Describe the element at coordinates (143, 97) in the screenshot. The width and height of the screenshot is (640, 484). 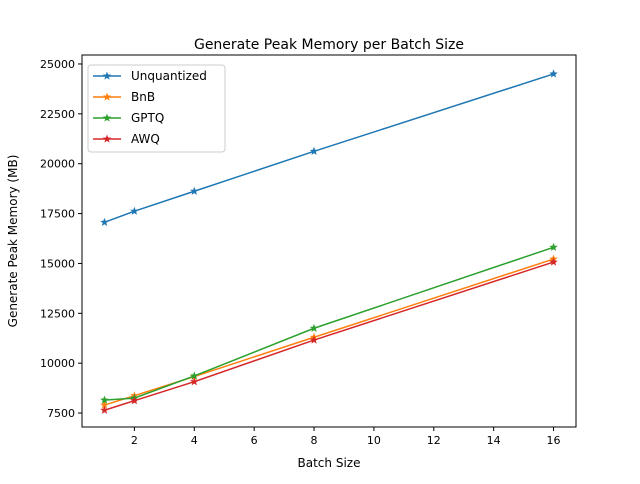
I see `legend-label: BnB` at that location.